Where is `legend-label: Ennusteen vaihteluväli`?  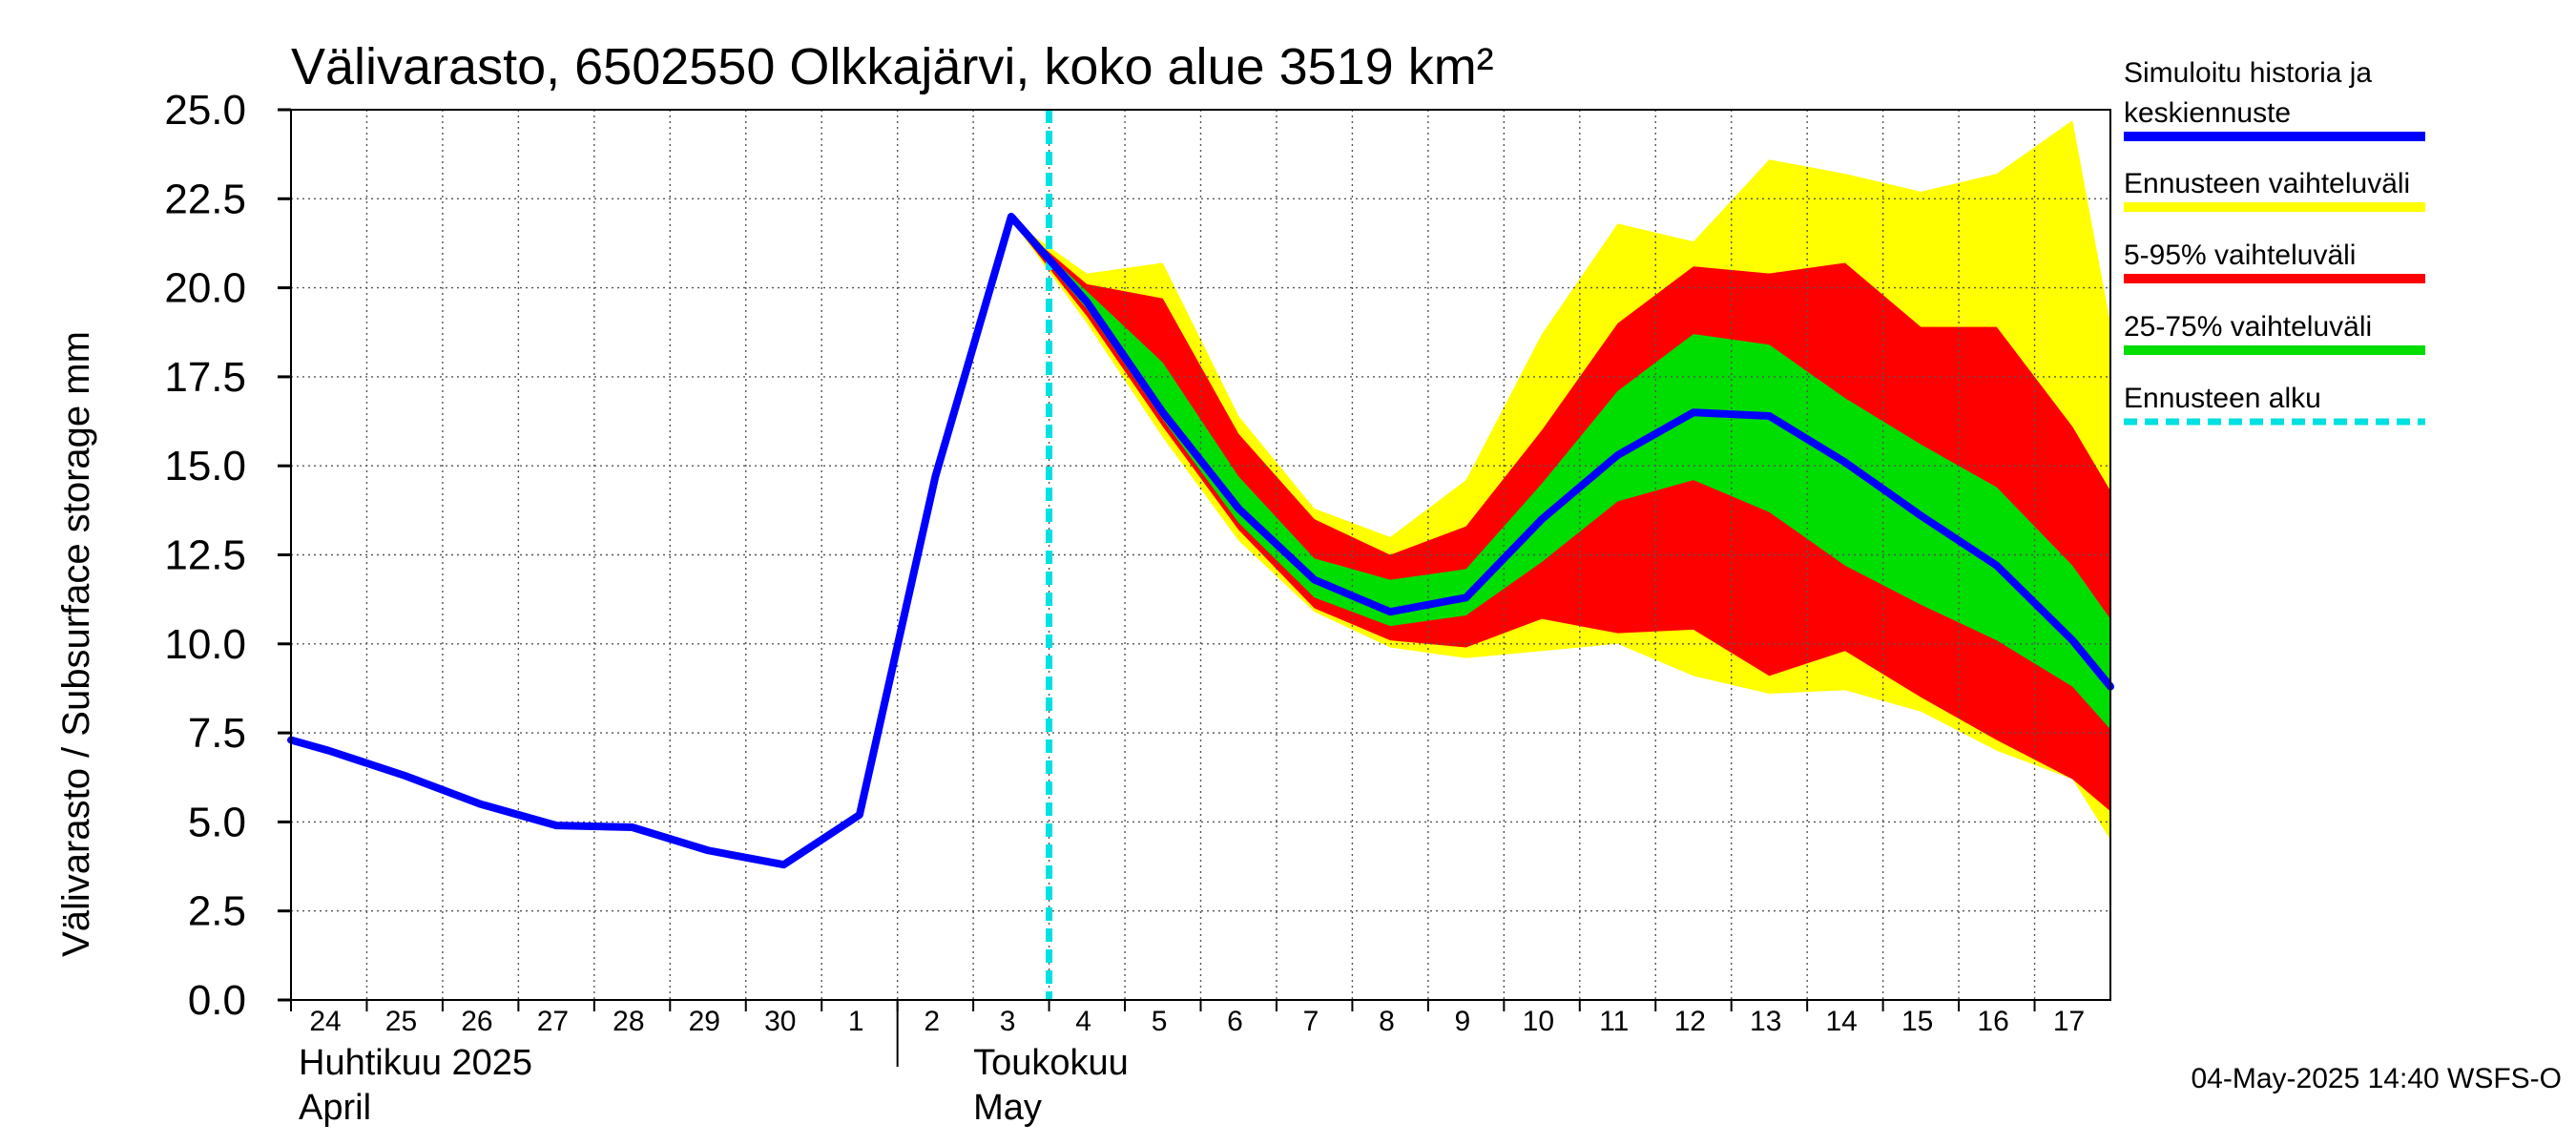 legend-label: Ennusteen vaihteluväli is located at coordinates (2267, 184).